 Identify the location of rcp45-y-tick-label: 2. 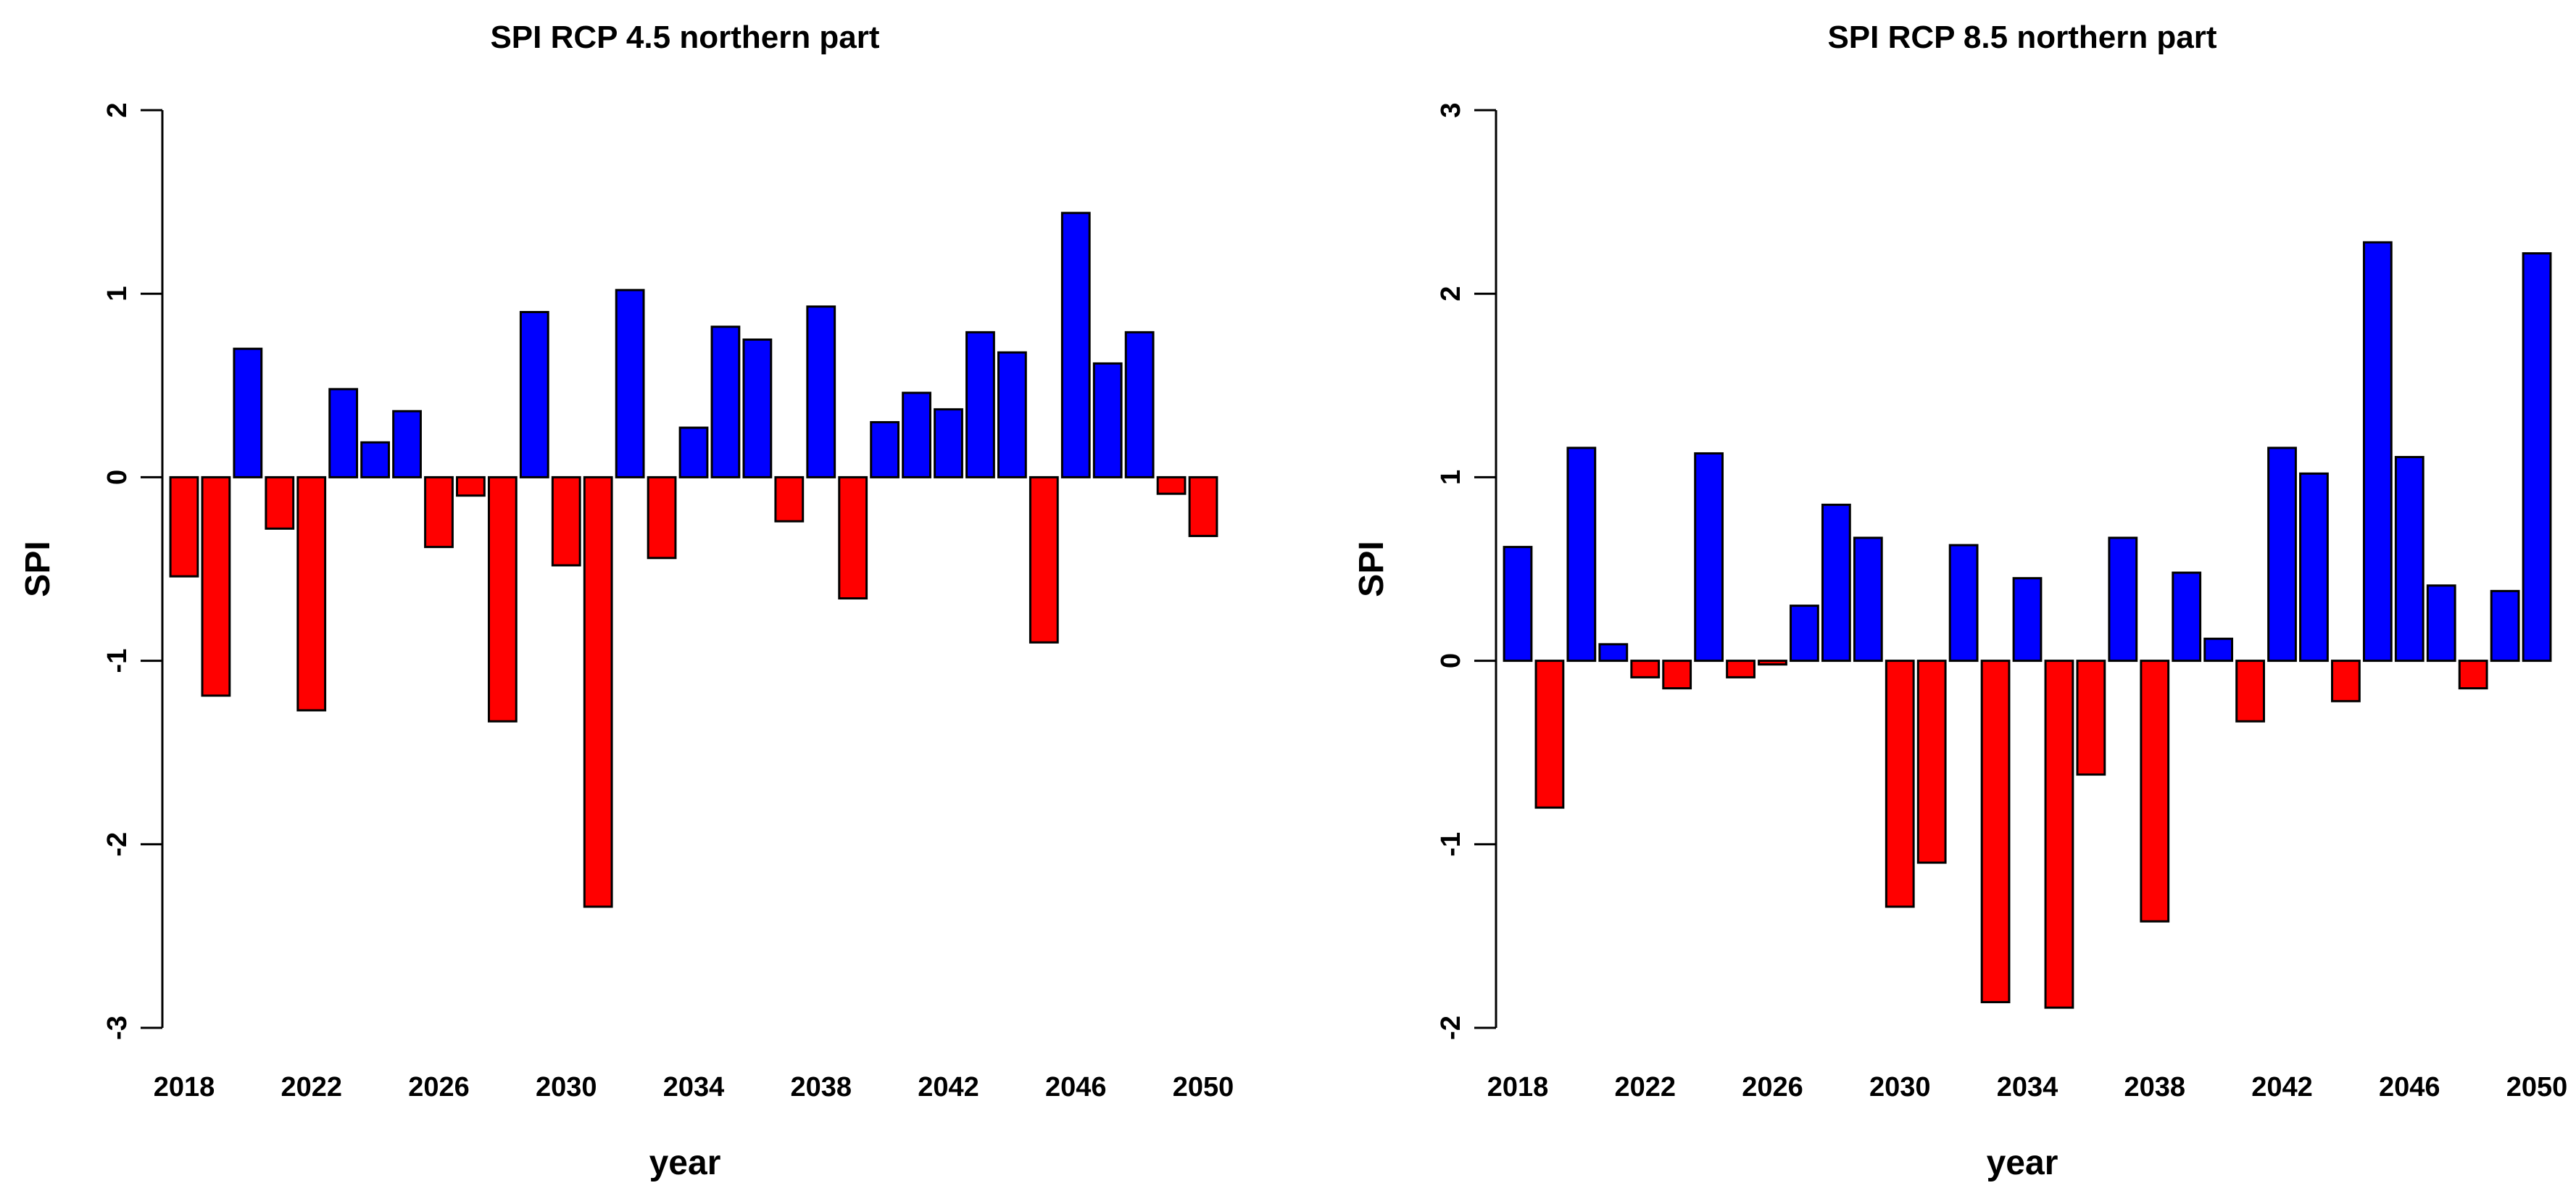
(117, 109).